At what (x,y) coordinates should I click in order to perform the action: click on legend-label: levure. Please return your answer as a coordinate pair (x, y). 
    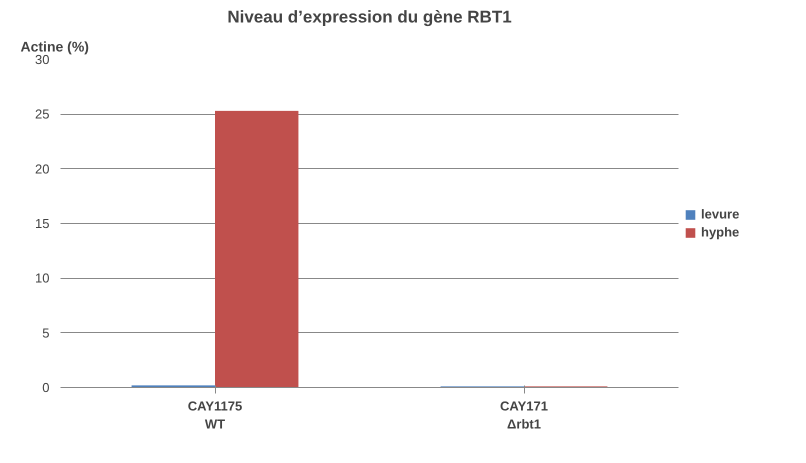
    Looking at the image, I should click on (720, 214).